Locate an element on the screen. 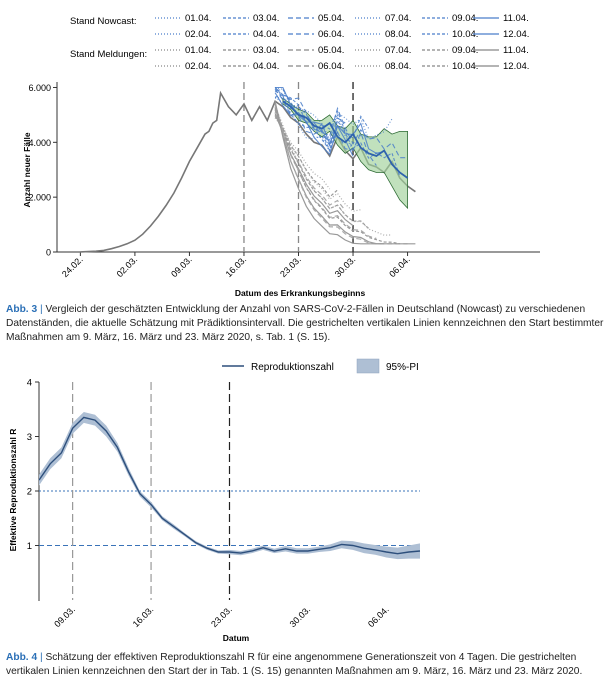 The image size is (614, 686). y-tick-label: 2 is located at coordinates (29, 492).